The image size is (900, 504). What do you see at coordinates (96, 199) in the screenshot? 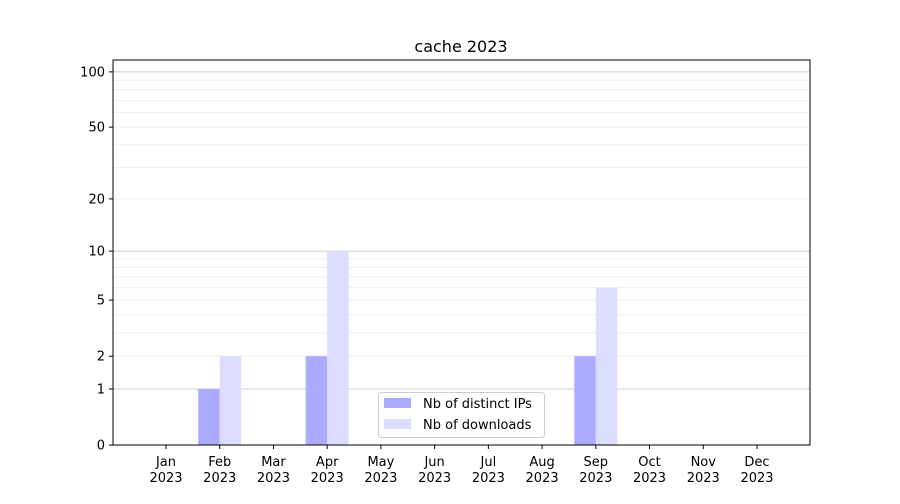
I see `y-tick-label: 20` at bounding box center [96, 199].